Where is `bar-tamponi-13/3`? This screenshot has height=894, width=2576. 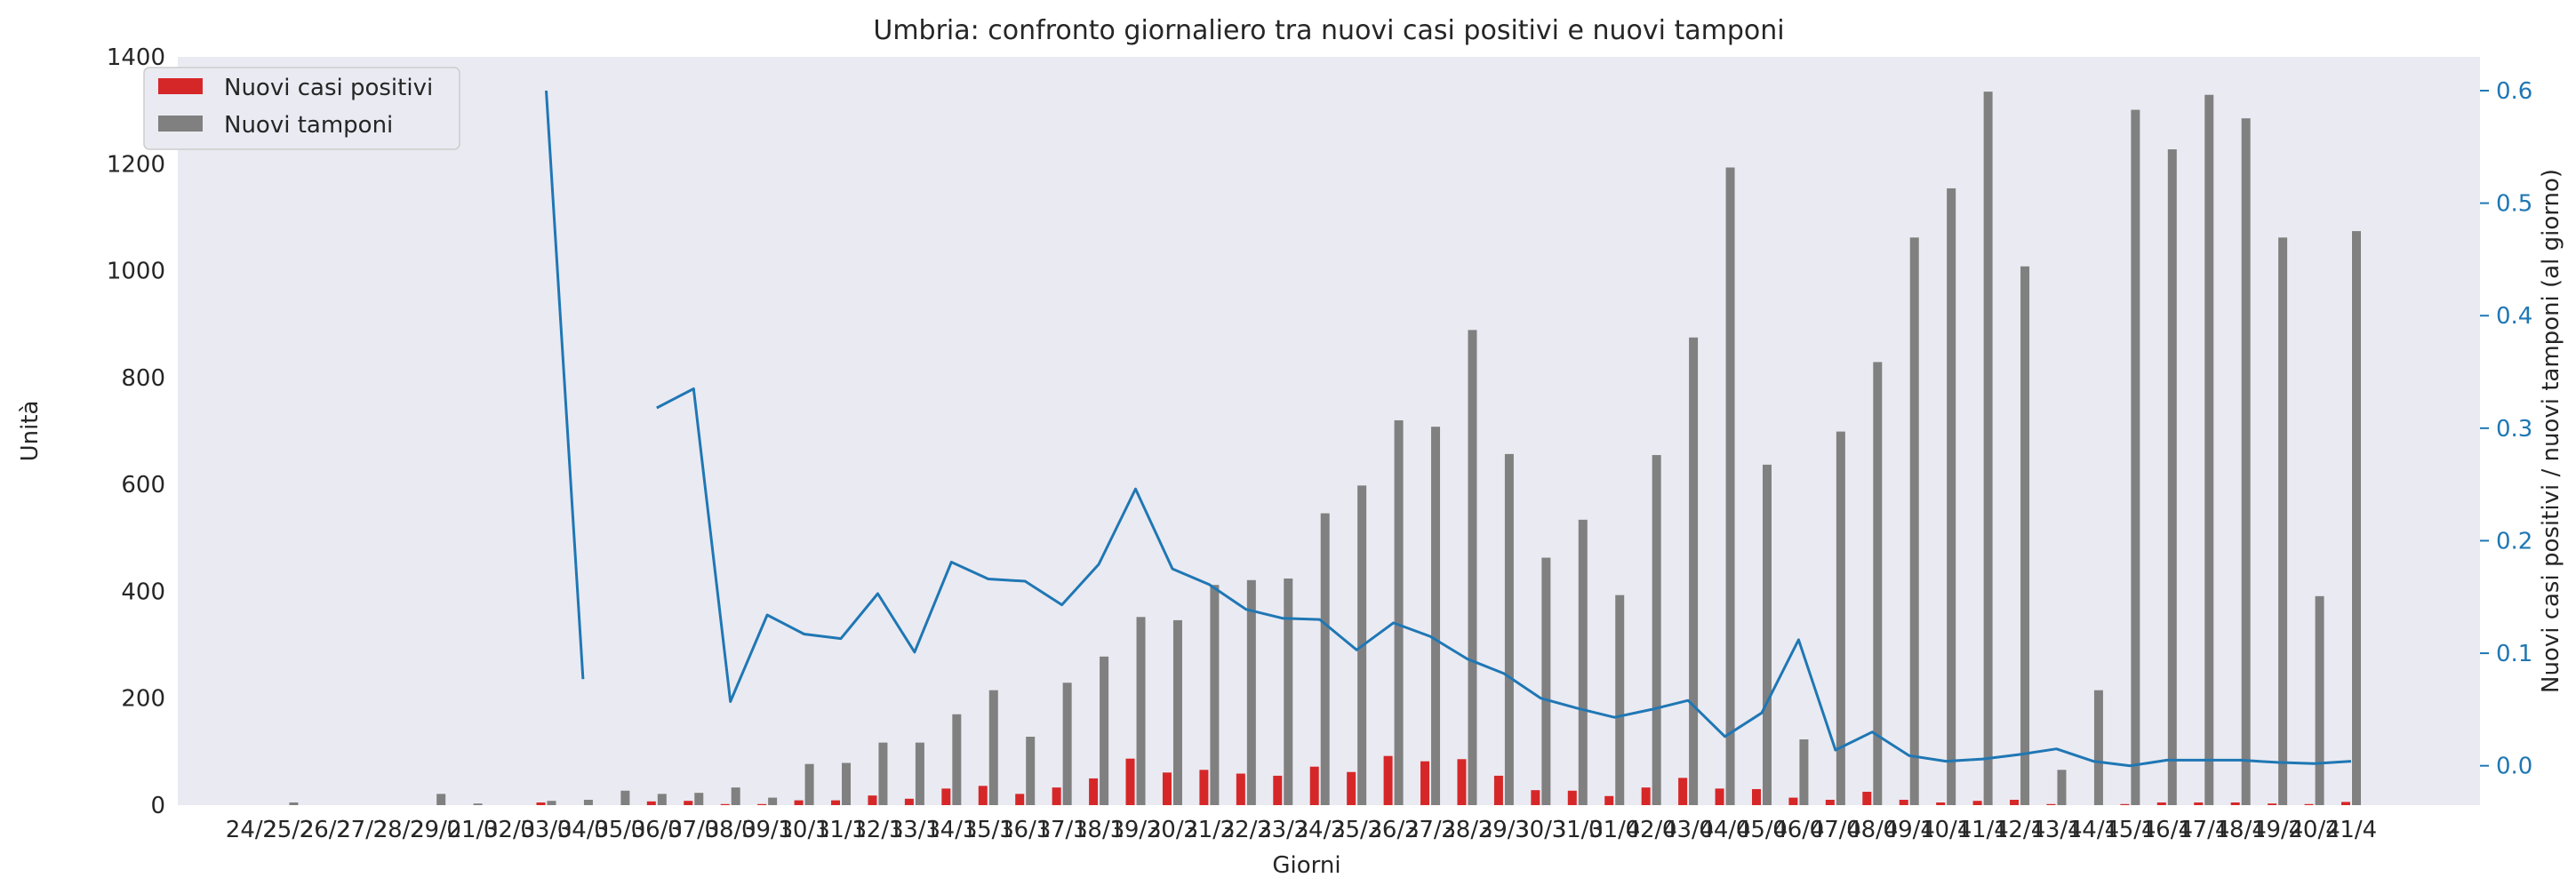
bar-tamponi-13/3 is located at coordinates (919, 773).